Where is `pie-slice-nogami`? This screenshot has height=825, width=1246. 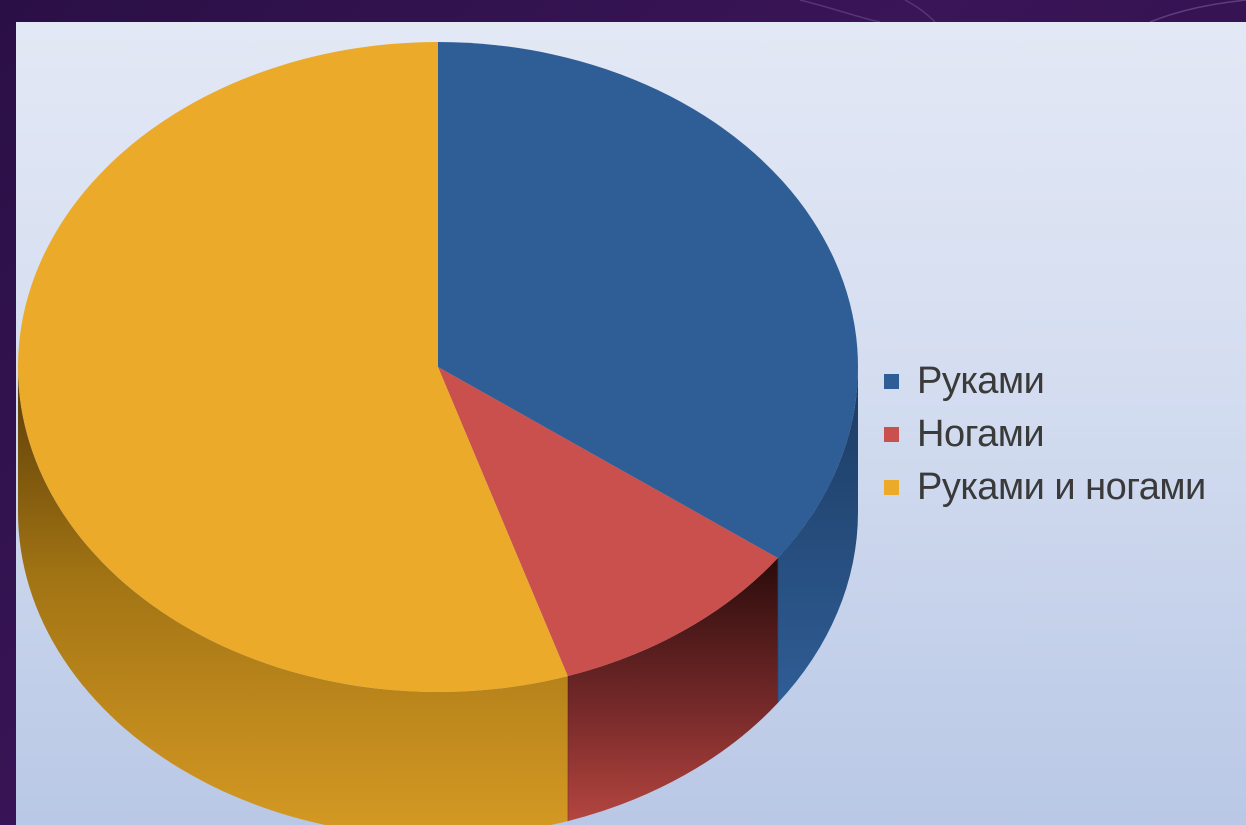 pie-slice-nogami is located at coordinates (608, 522).